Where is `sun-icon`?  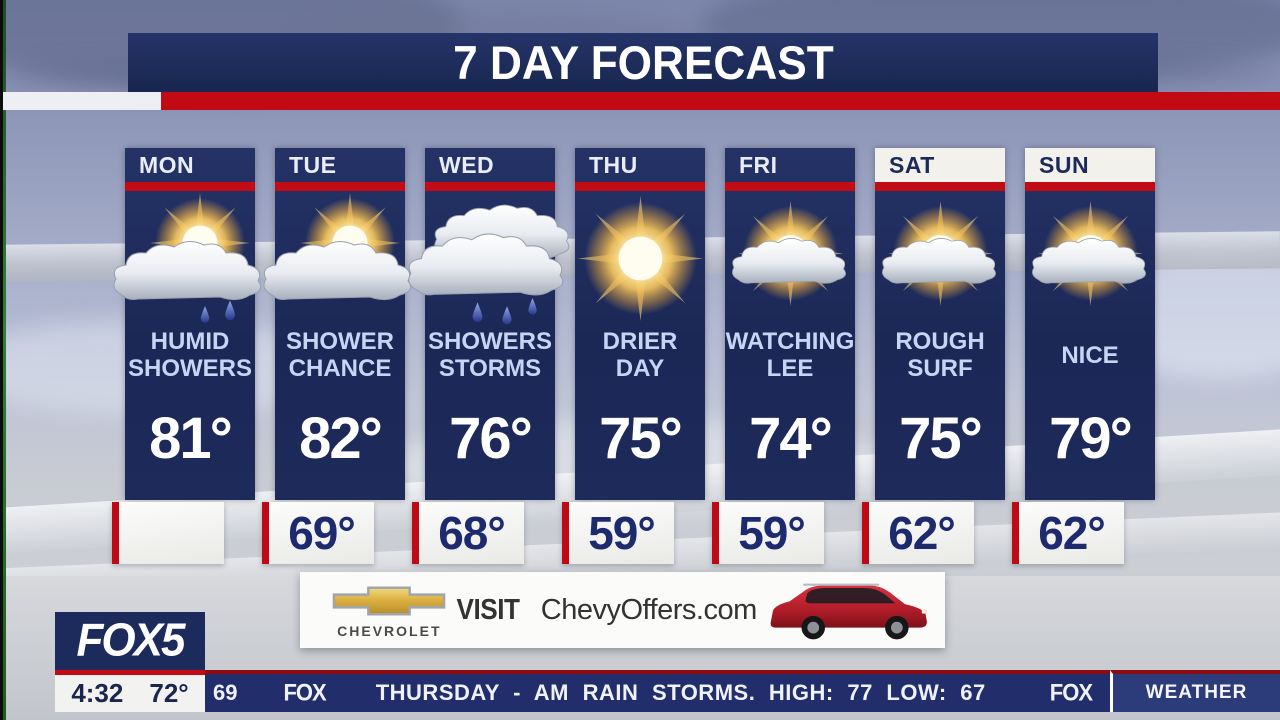 sun-icon is located at coordinates (640, 256).